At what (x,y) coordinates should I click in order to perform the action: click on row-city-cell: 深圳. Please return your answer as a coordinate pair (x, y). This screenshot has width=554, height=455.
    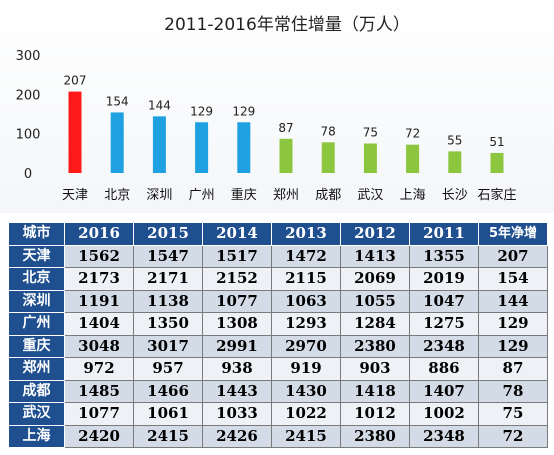
    Looking at the image, I should click on (36, 301).